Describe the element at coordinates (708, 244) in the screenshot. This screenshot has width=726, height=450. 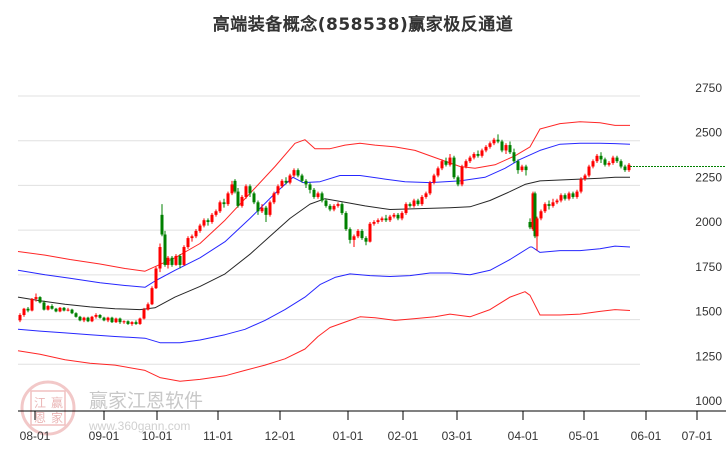
I see `y-axis: 1000 1250 1500 1750 2000 2250 2500 2750` at that location.